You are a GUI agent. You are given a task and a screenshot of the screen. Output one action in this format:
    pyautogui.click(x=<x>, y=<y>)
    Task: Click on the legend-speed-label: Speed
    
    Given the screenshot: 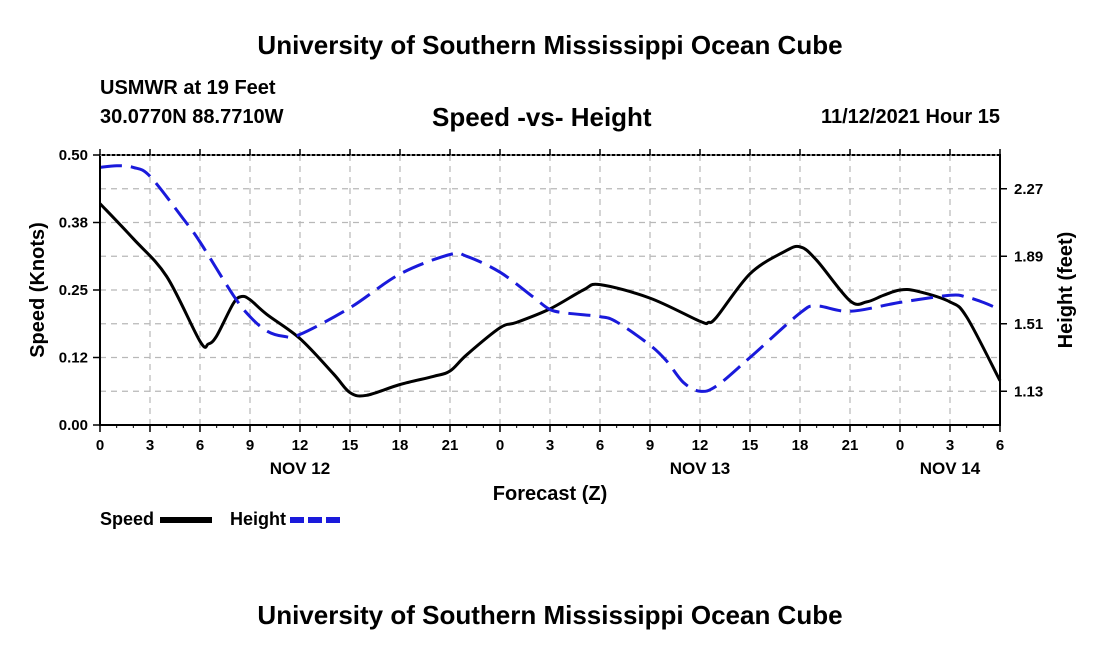 What is the action you would take?
    pyautogui.click(x=127, y=519)
    